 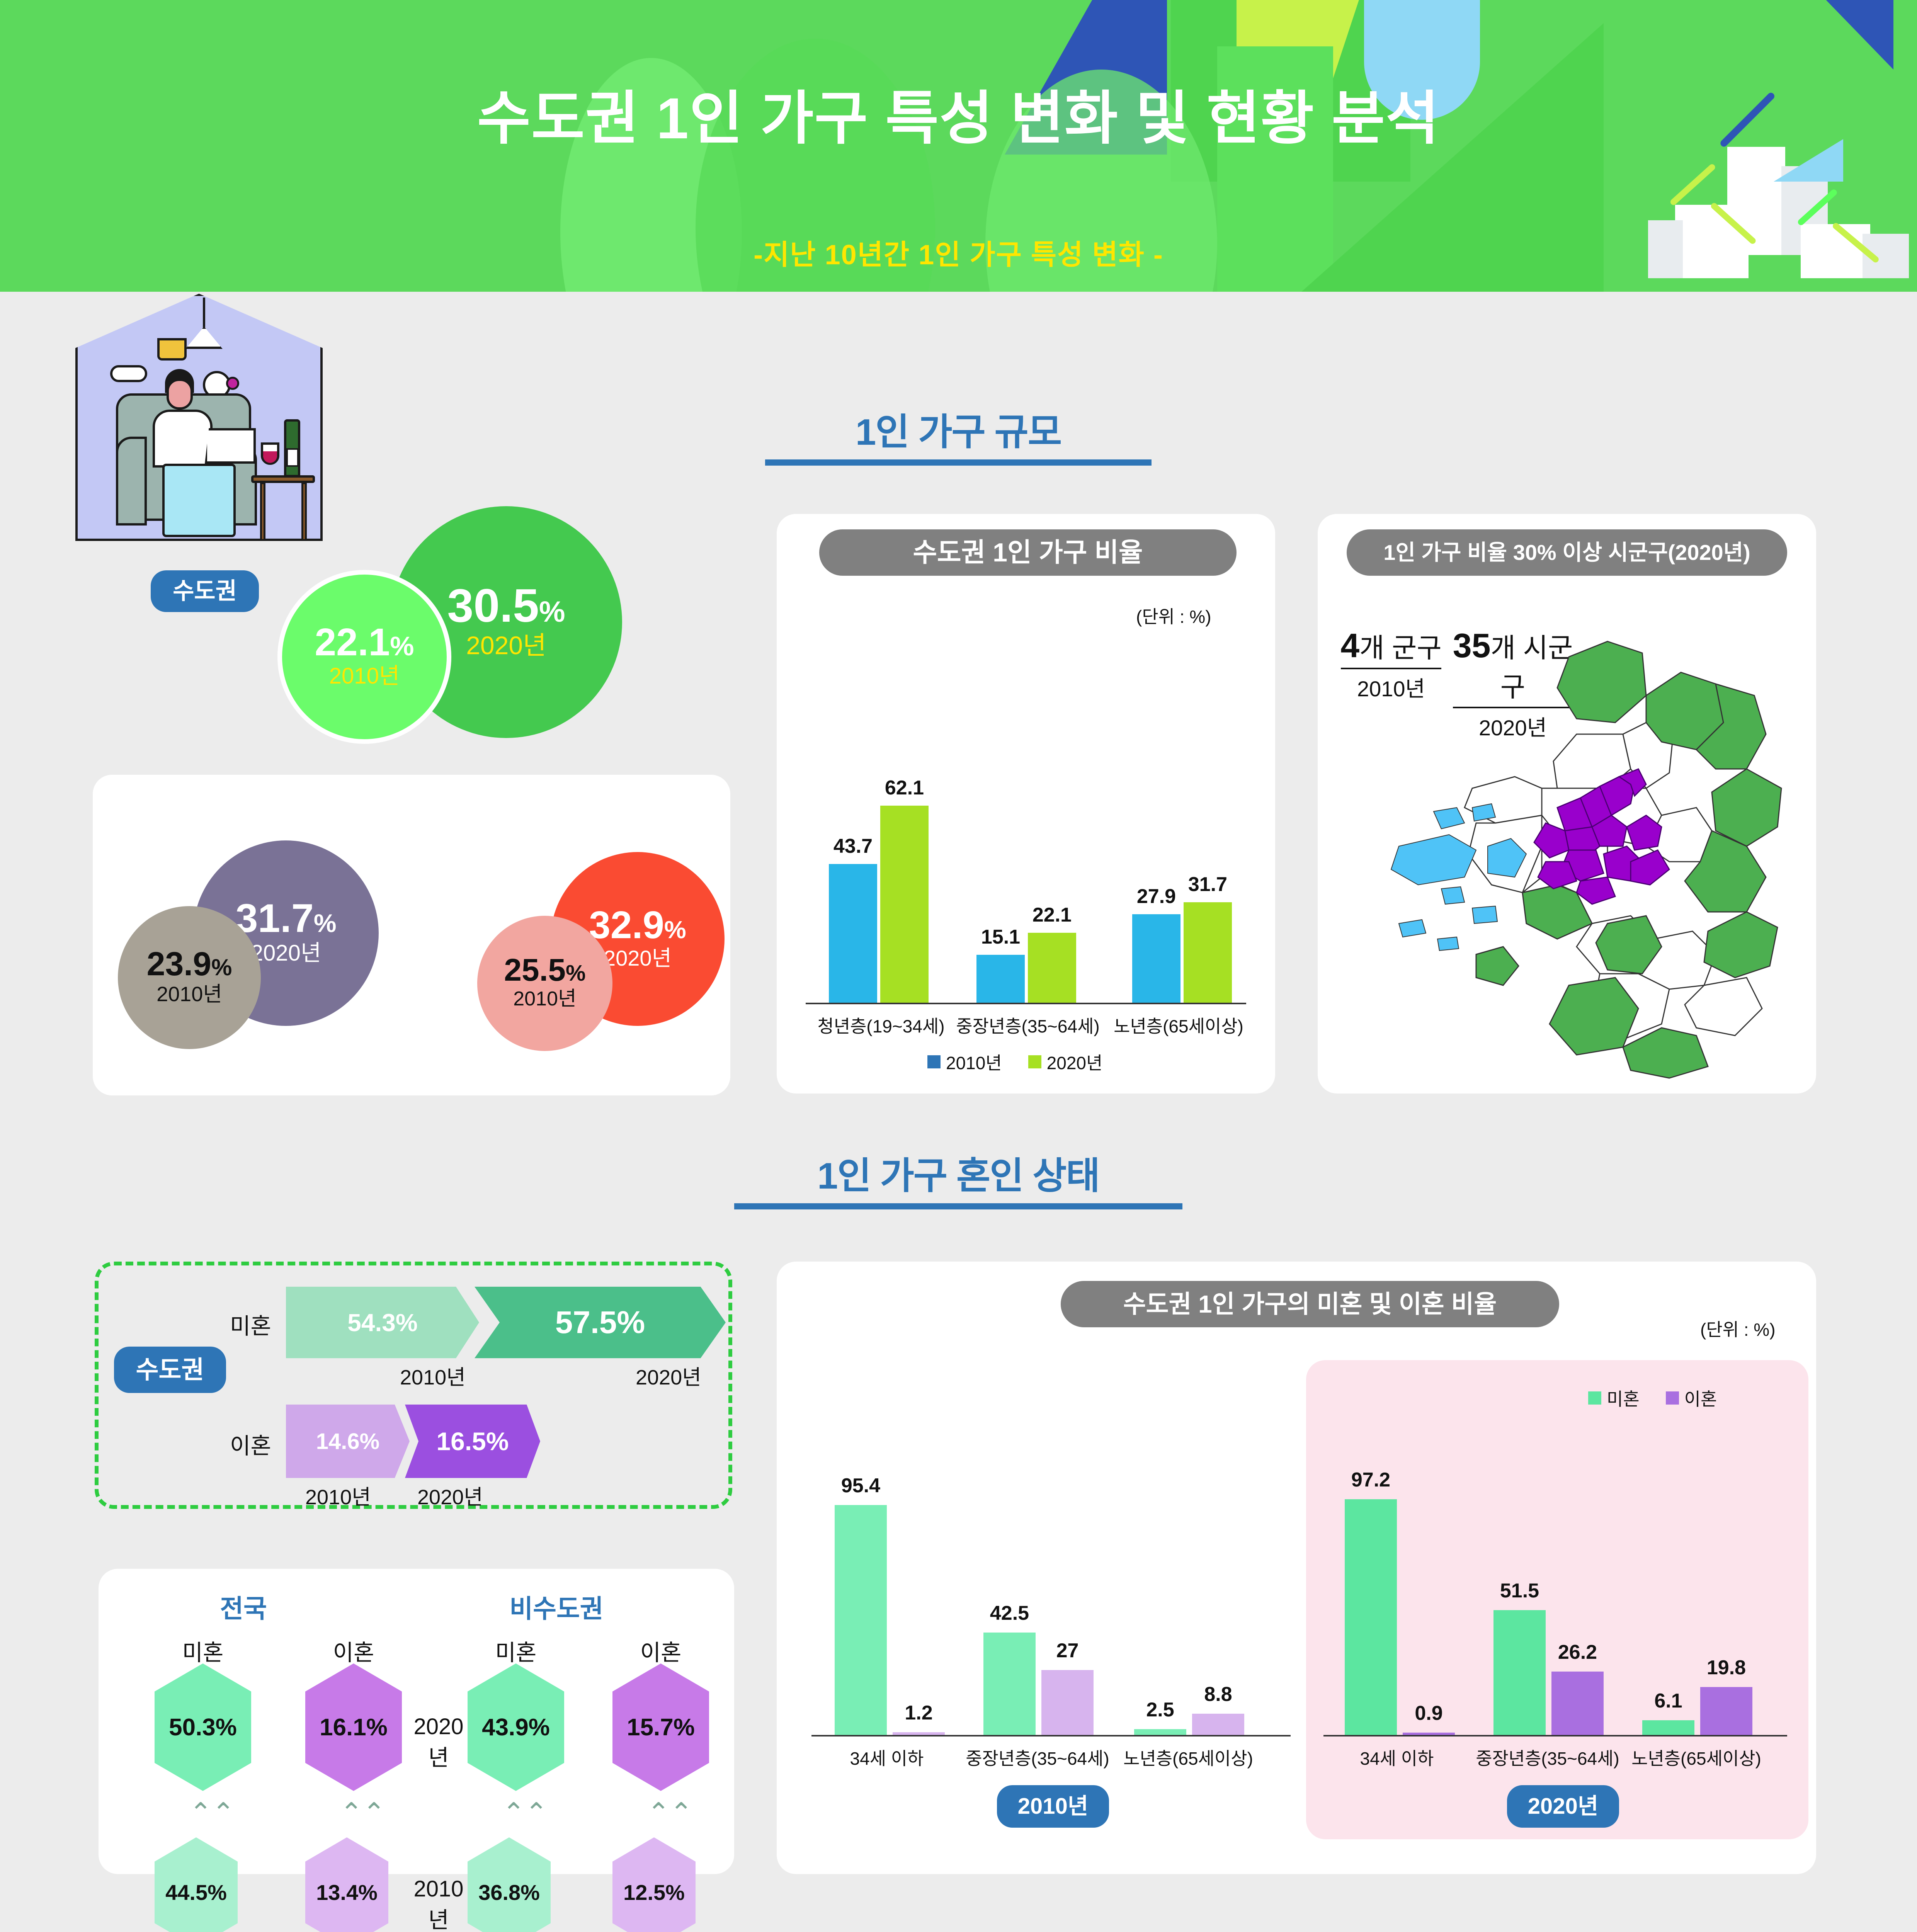 What do you see at coordinates (1668, 1728) in the screenshot?
I see `bar-2020-mihon-old` at bounding box center [1668, 1728].